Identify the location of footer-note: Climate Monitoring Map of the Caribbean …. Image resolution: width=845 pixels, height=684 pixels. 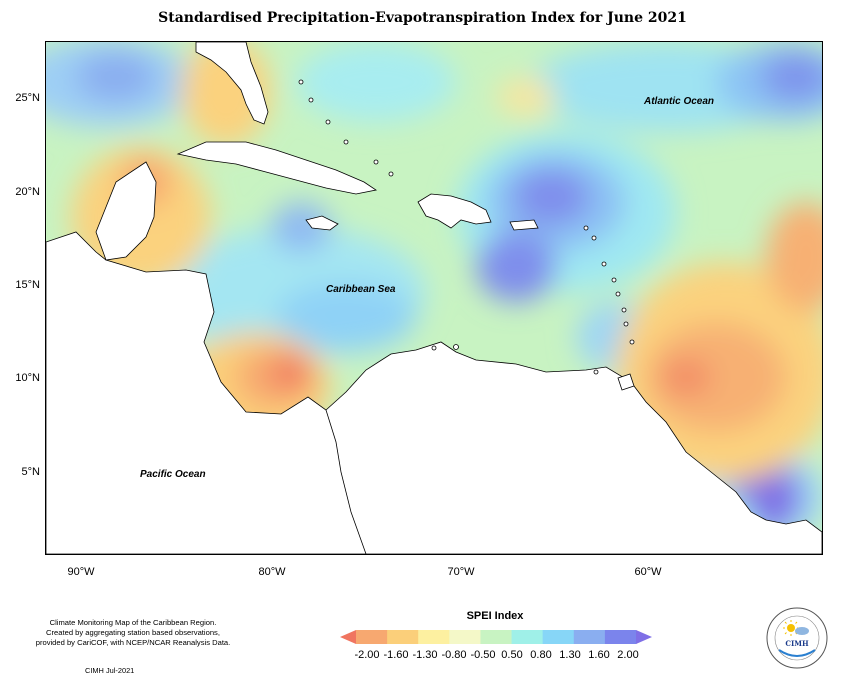
(133, 633).